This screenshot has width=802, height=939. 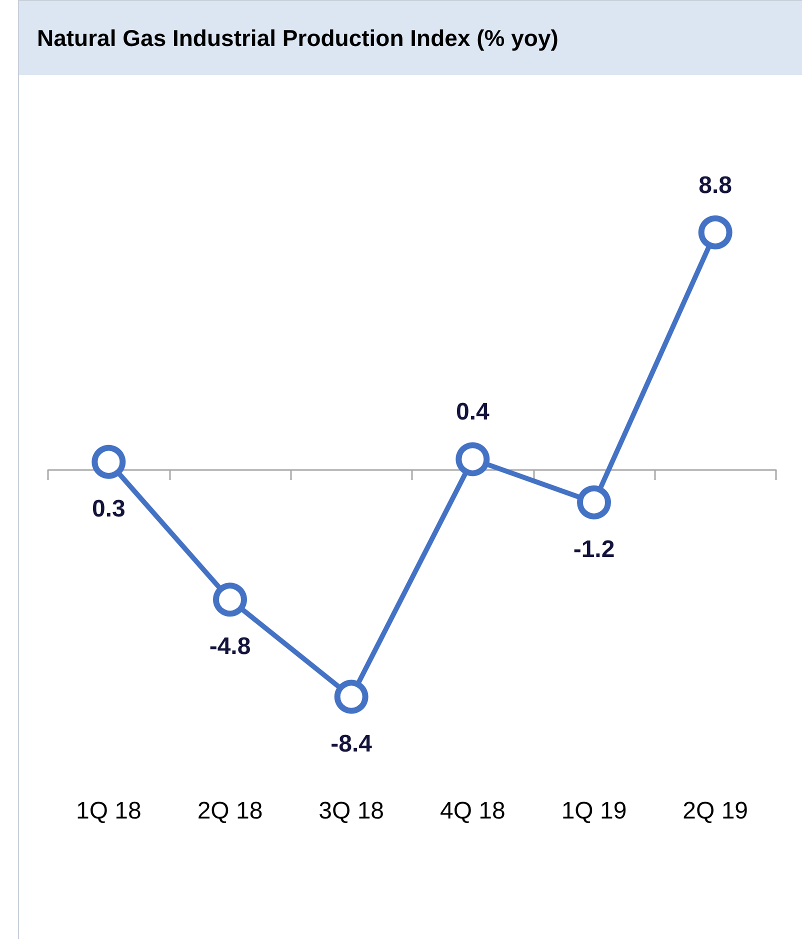 I want to click on x-tick-label: 2Q 18, so click(x=230, y=811).